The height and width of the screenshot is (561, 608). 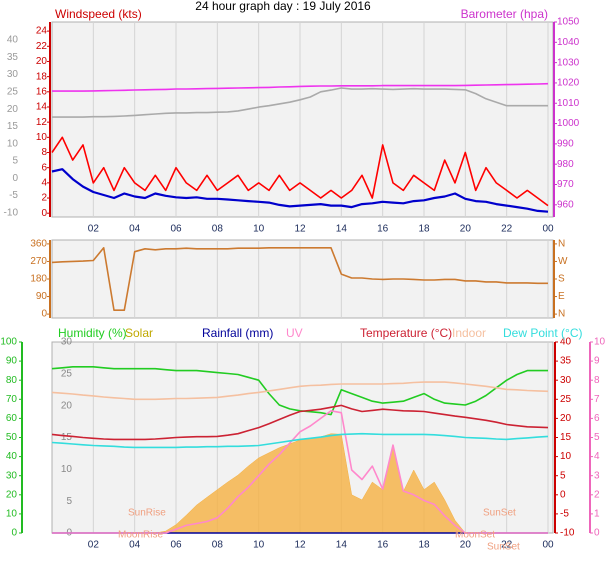 I want to click on y2-tick-label: 5, so click(x=563, y=475).